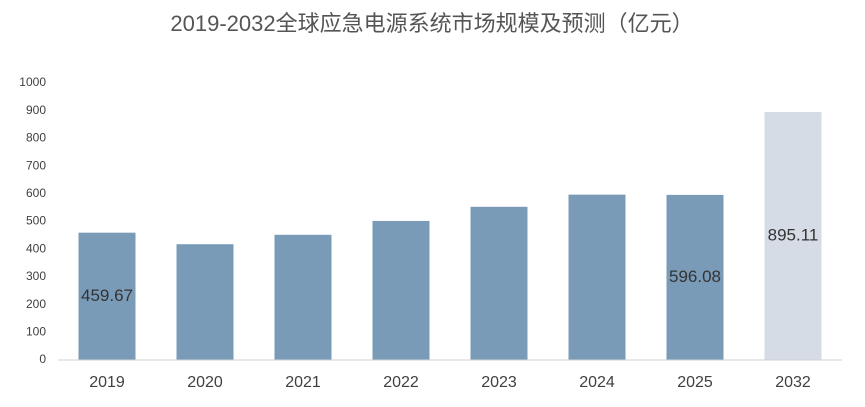  I want to click on y-tick-label: 1000, so click(32, 82).